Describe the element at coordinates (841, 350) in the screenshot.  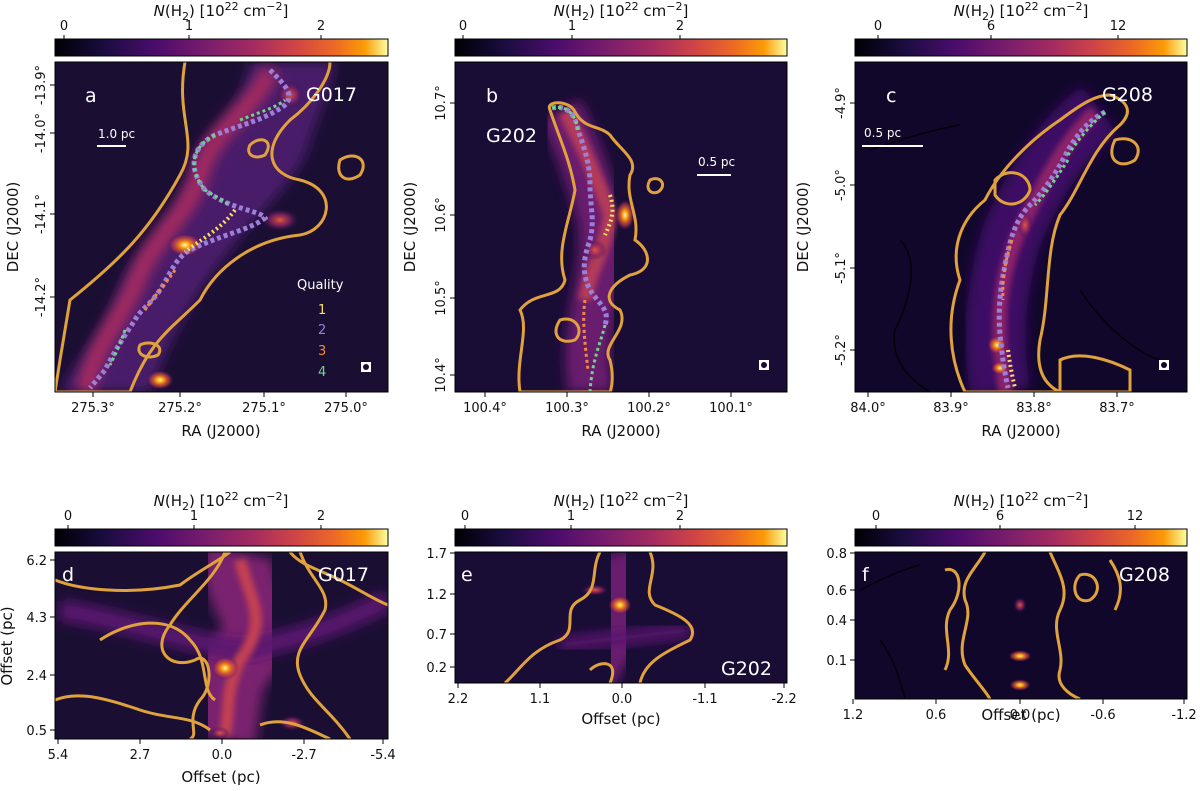
I see `y-tick-label: -5.2°` at that location.